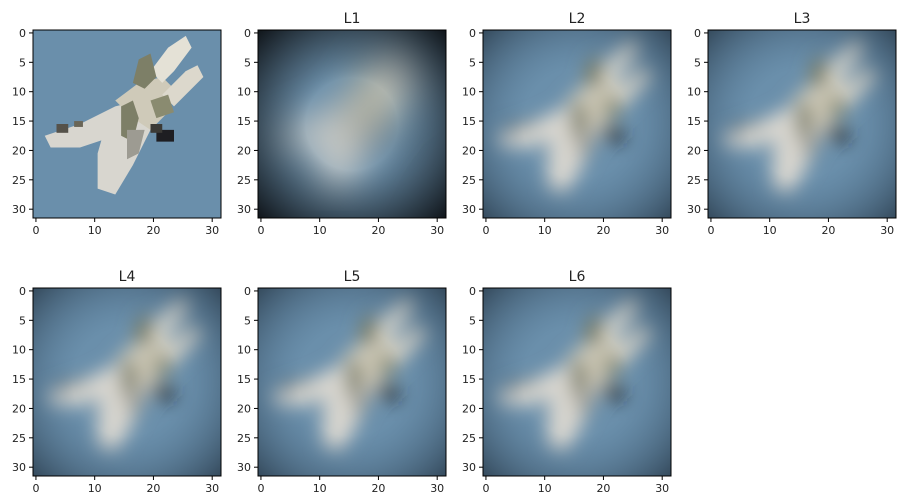 The width and height of the screenshot is (897, 493). Describe the element at coordinates (802, 19) in the screenshot. I see `panel-title: L3` at that location.